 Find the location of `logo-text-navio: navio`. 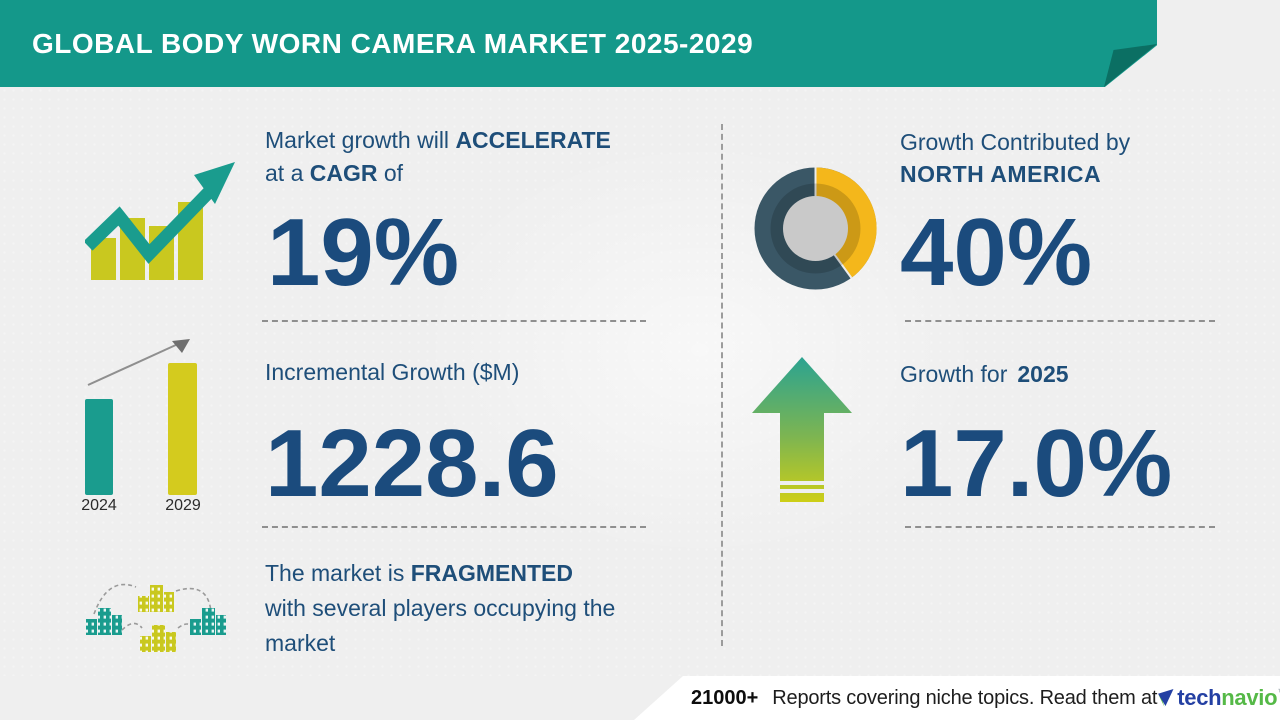

logo-text-navio: navio is located at coordinates (1249, 697).